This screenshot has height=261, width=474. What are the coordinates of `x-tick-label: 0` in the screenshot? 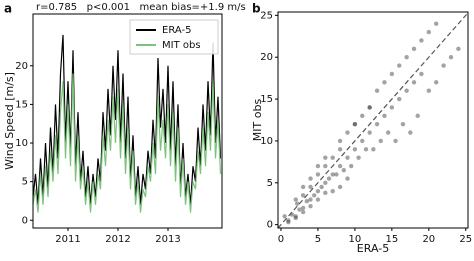 It's located at (281, 239).